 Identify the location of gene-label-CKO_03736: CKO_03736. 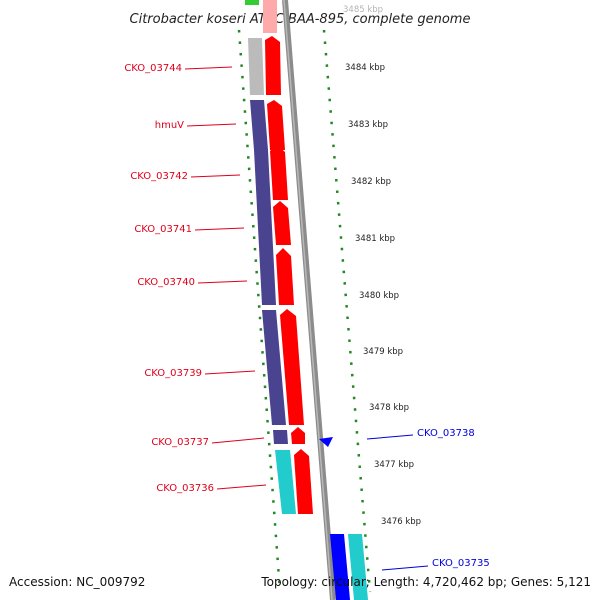
(185, 488).